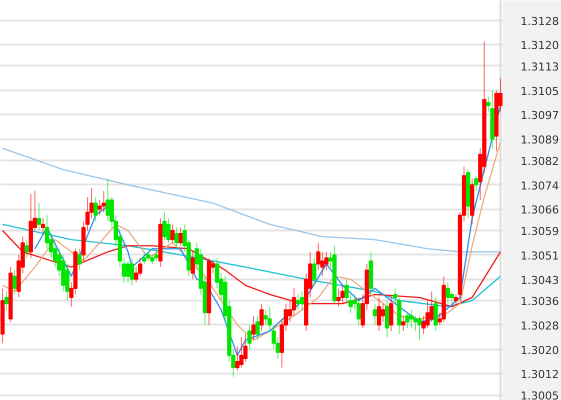 The width and height of the screenshot is (561, 400). Describe the element at coordinates (539, 231) in the screenshot. I see `y-tick-label: 1.3059` at that location.